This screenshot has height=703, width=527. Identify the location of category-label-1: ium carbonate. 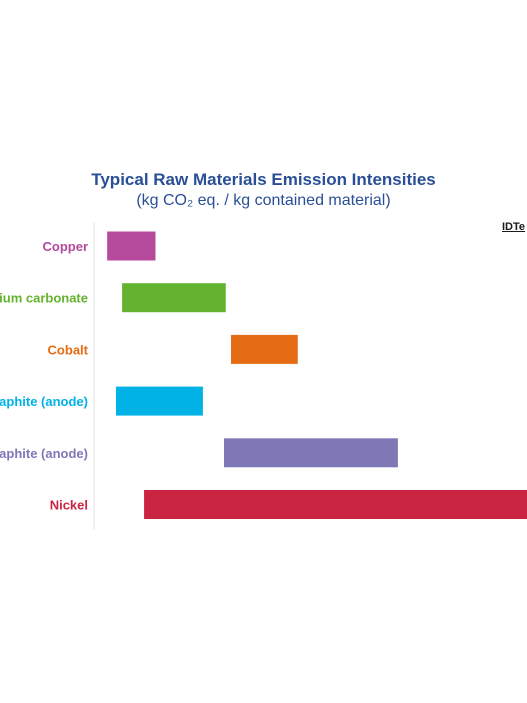
(44, 298).